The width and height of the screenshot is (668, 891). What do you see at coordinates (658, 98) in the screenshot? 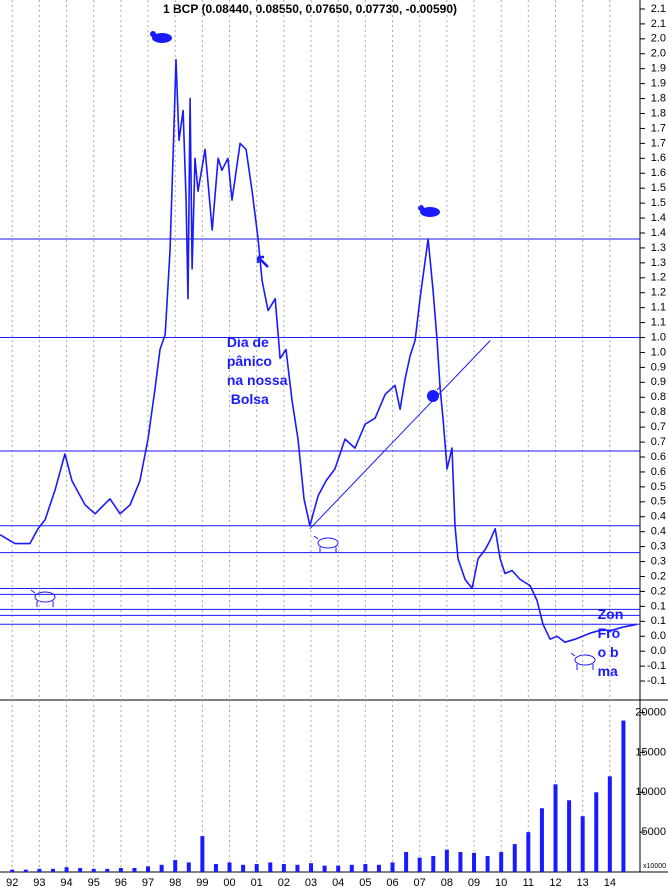
I see `y-tick-label: 1.8` at bounding box center [658, 98].